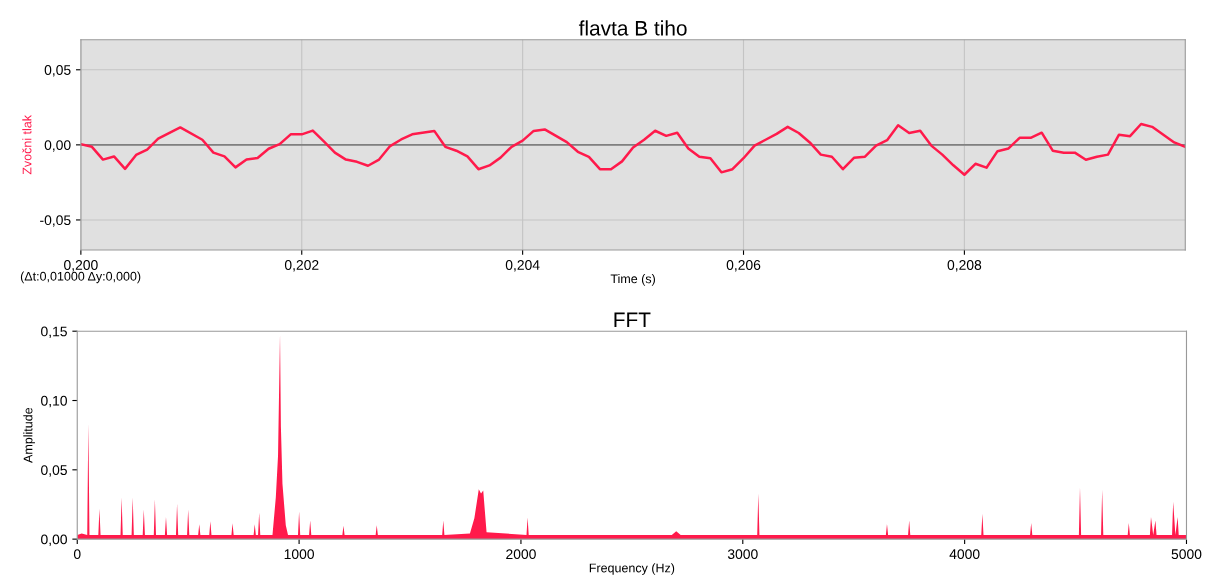  Describe the element at coordinates (632, 569) in the screenshot. I see `x-axis-title: Frequency (Hz)` at that location.